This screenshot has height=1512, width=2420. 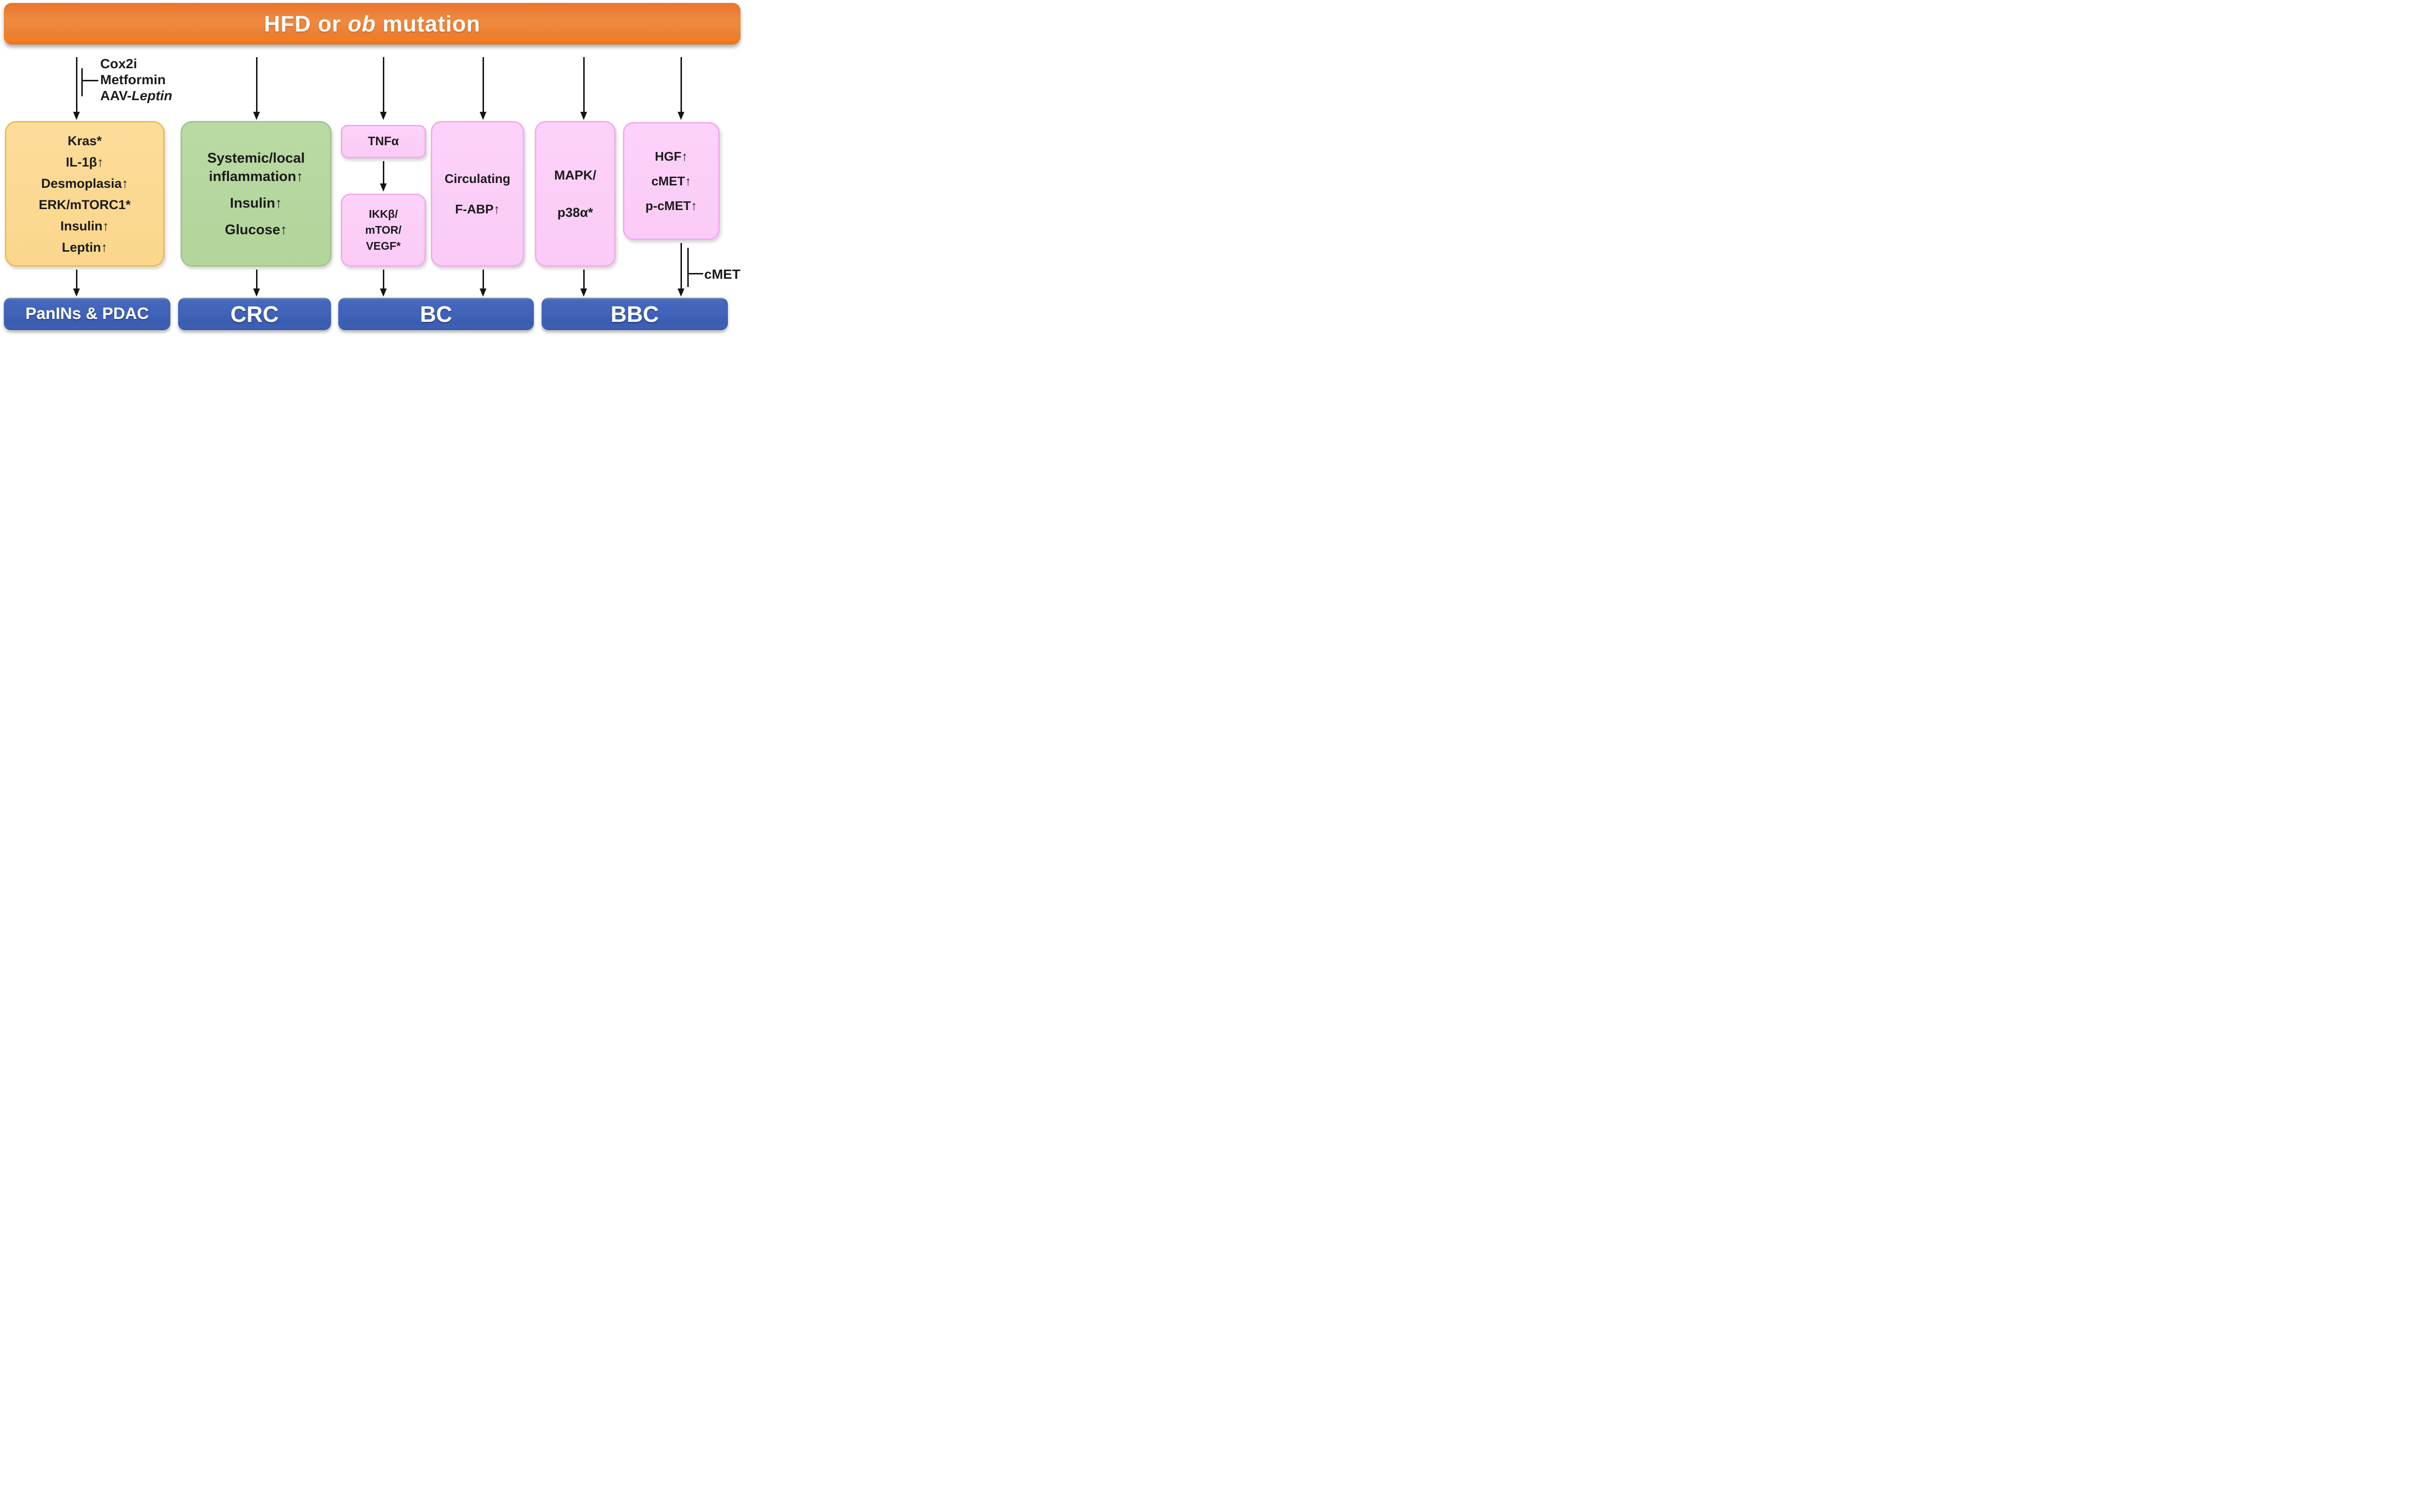 What do you see at coordinates (118, 63) in the screenshot?
I see `inhibitor-cox2i-label: Cox2i` at bounding box center [118, 63].